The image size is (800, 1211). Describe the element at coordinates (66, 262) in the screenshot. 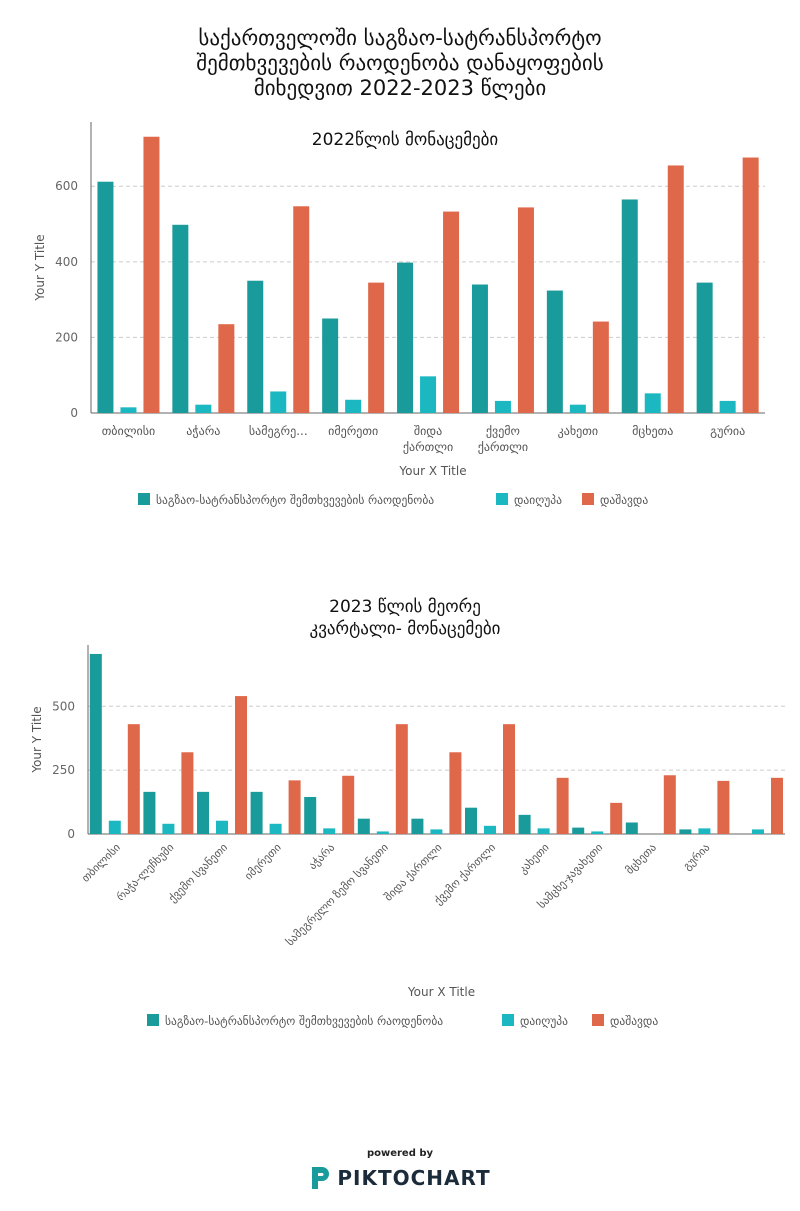

I see `y-tick-label: 400` at that location.